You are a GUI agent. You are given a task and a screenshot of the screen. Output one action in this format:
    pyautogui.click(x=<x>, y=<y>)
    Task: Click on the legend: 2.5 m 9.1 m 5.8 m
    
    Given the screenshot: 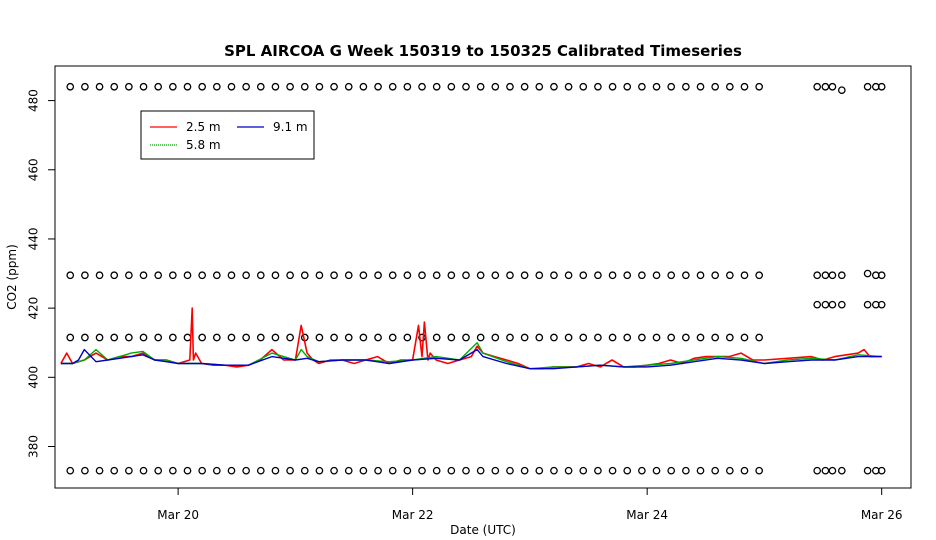 What is the action you would take?
    pyautogui.click(x=227, y=135)
    